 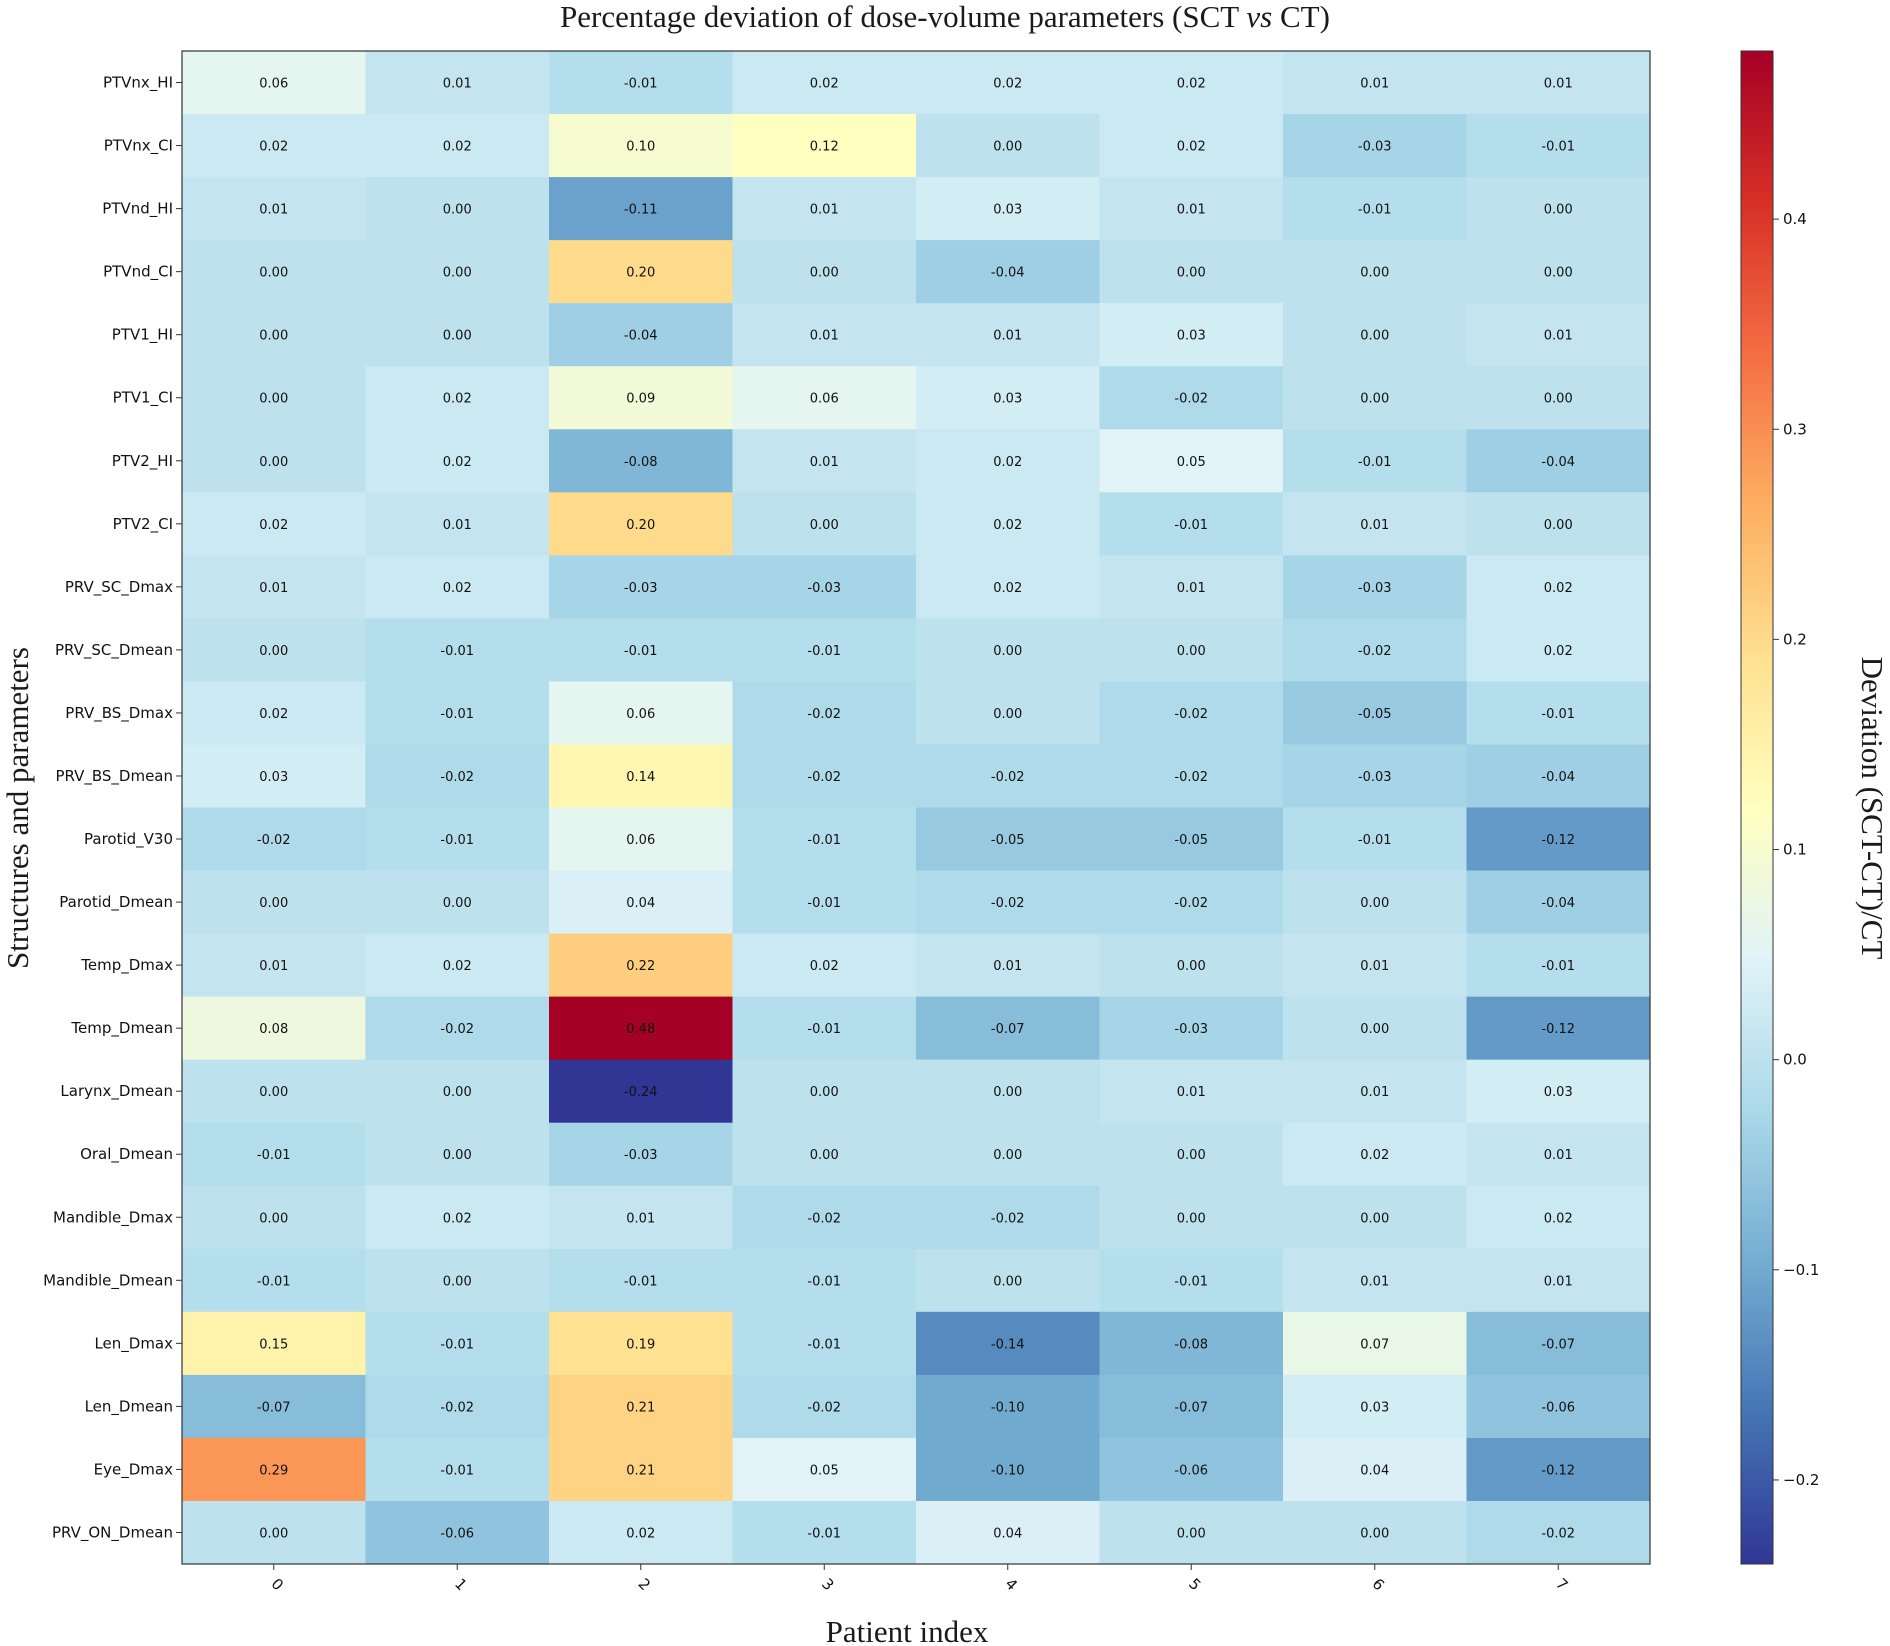 What do you see at coordinates (1191, 840) in the screenshot?
I see `cell-value-label: -0.05` at bounding box center [1191, 840].